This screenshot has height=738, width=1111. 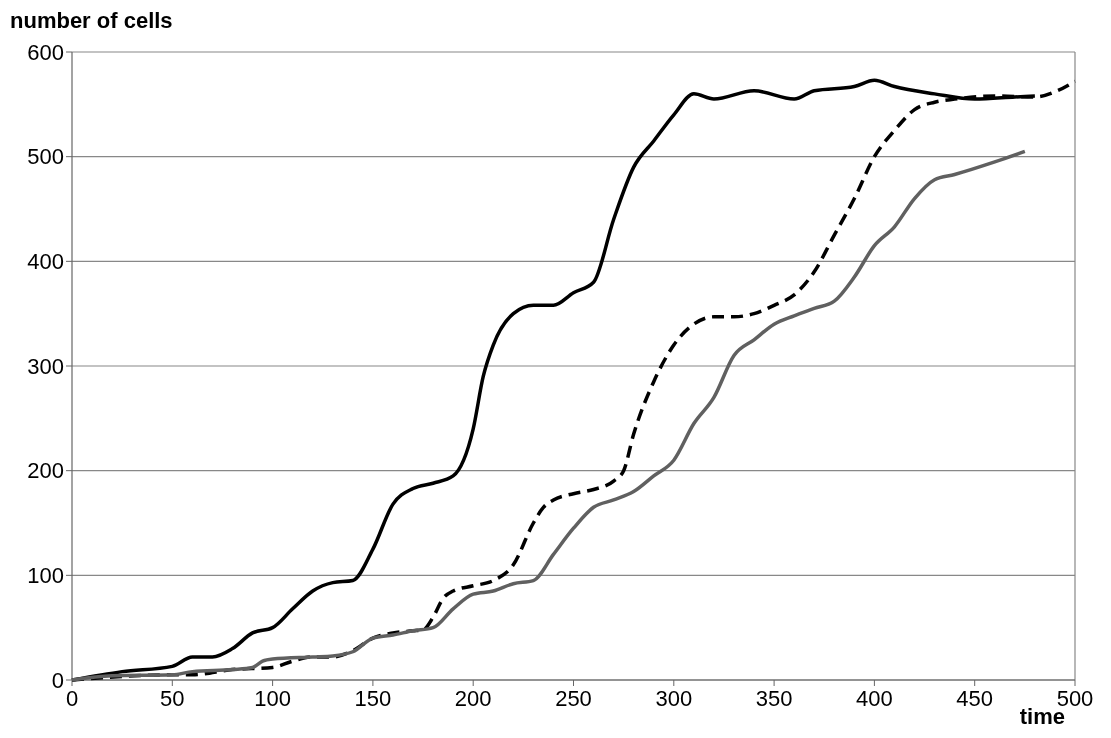 What do you see at coordinates (573, 698) in the screenshot?
I see `x-tick-label: 250` at bounding box center [573, 698].